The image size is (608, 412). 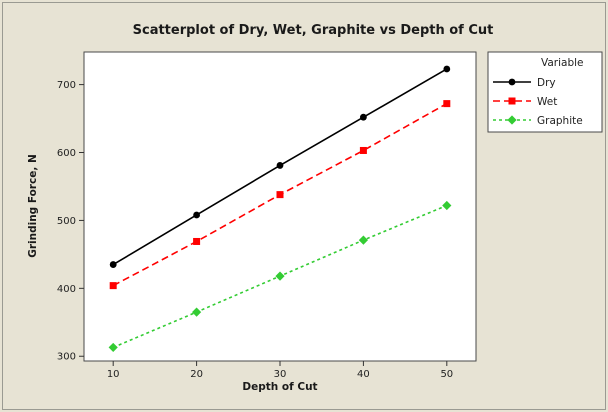 I want to click on x-axis-label: Depth of Cut, so click(x=279, y=387).